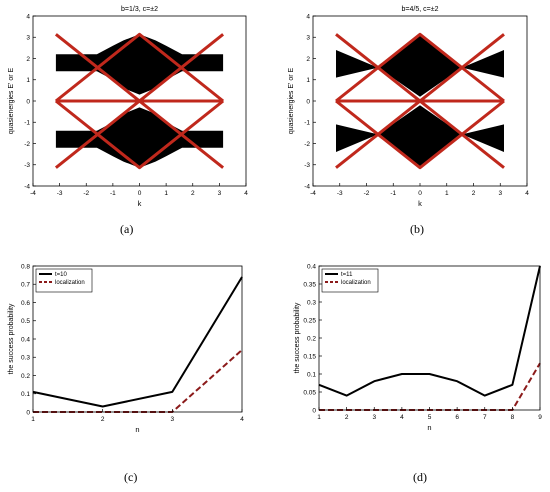 Image resolution: width=550 pixels, height=492 pixels. Describe the element at coordinates (61, 275) in the screenshot. I see `legend-label: t=10` at that location.